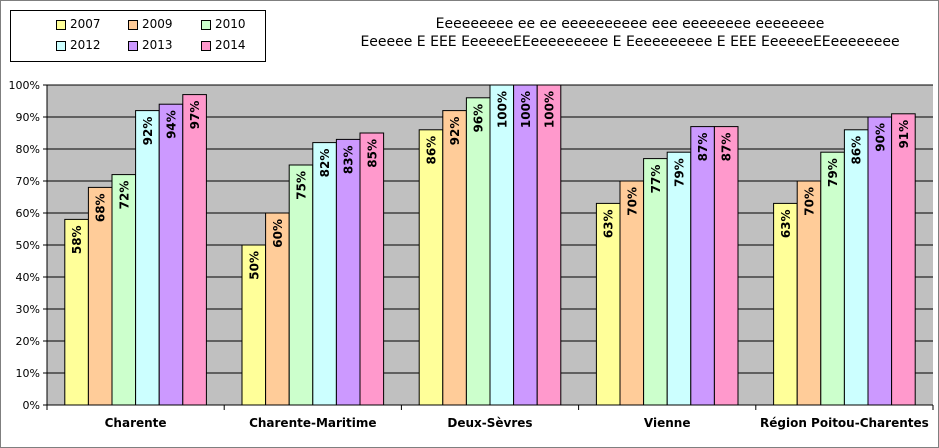  I want to click on y-tick-label: 60%, so click(28, 213).